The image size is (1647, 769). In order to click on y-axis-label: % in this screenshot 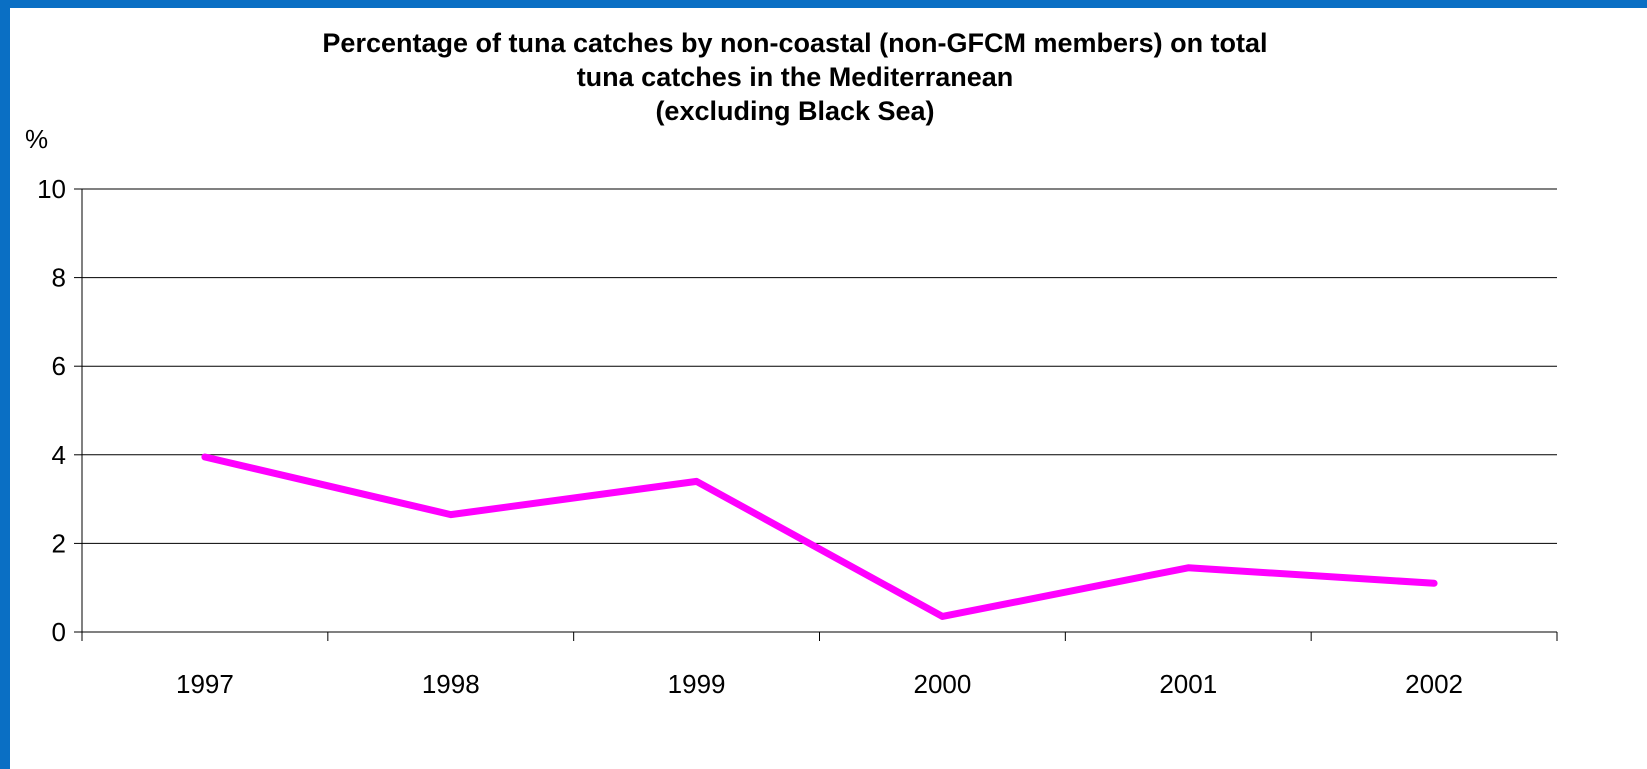, I will do `click(36, 139)`.